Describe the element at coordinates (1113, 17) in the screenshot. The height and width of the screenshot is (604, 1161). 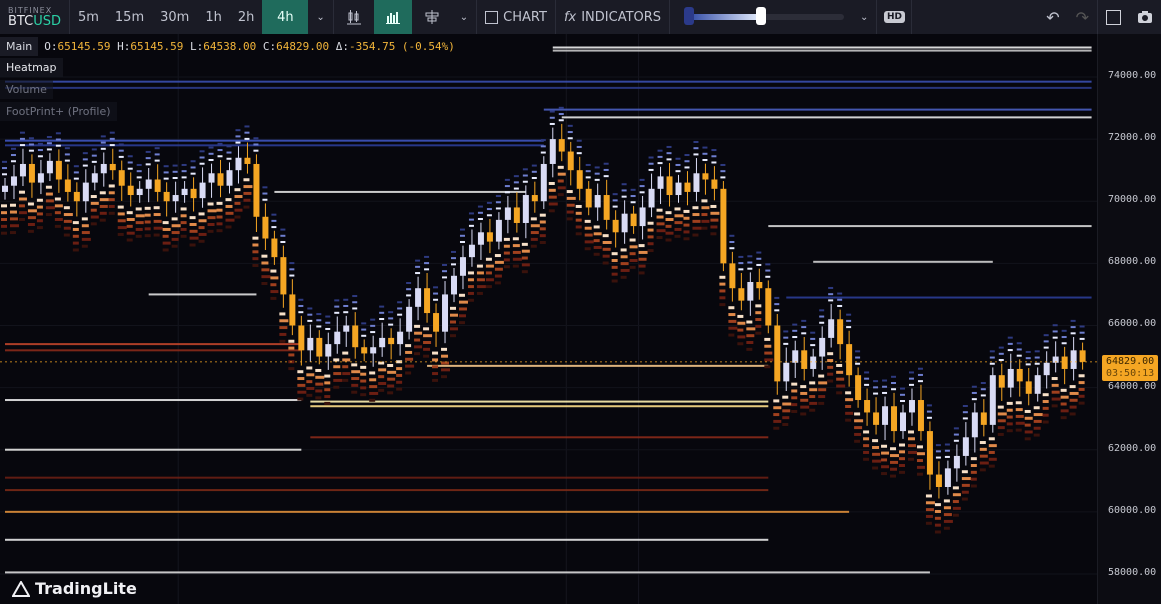
I see `layout-square-icon` at that location.